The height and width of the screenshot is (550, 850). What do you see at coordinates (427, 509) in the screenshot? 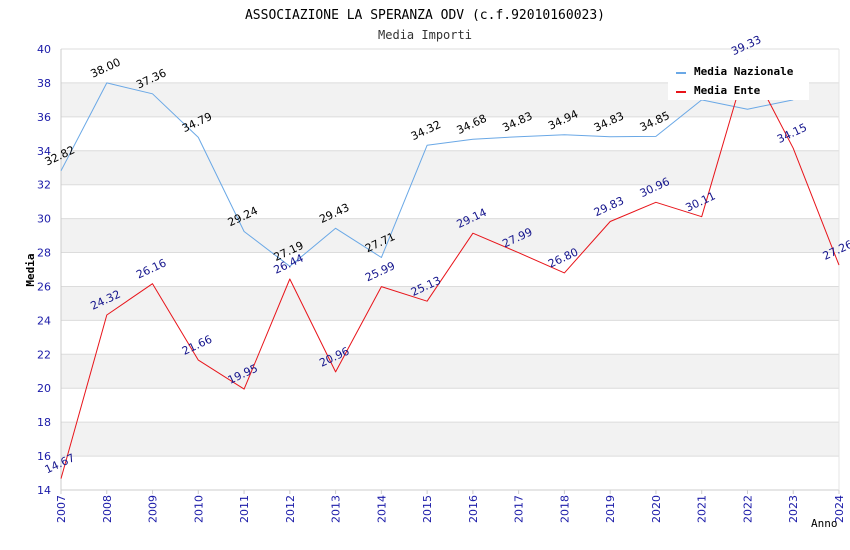
I see `x-tick-label: 2015` at bounding box center [427, 509].